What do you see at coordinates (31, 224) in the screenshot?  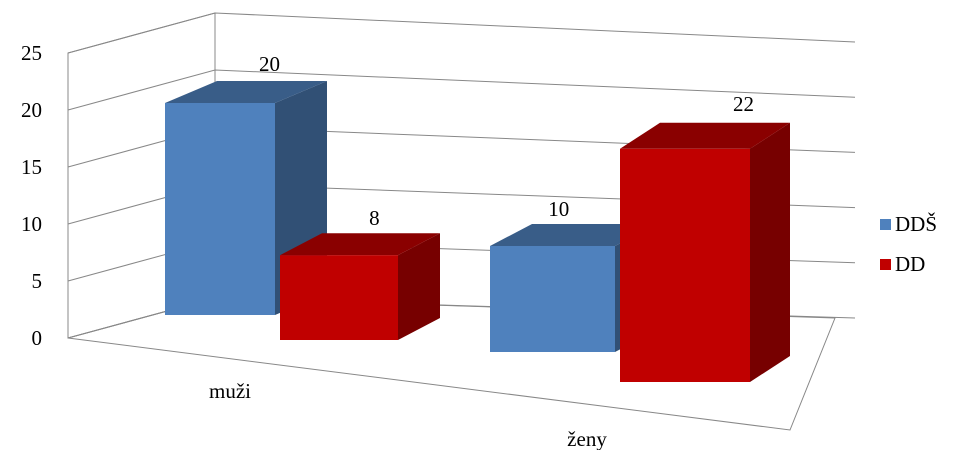 I see `y-tick-label: 10` at bounding box center [31, 224].